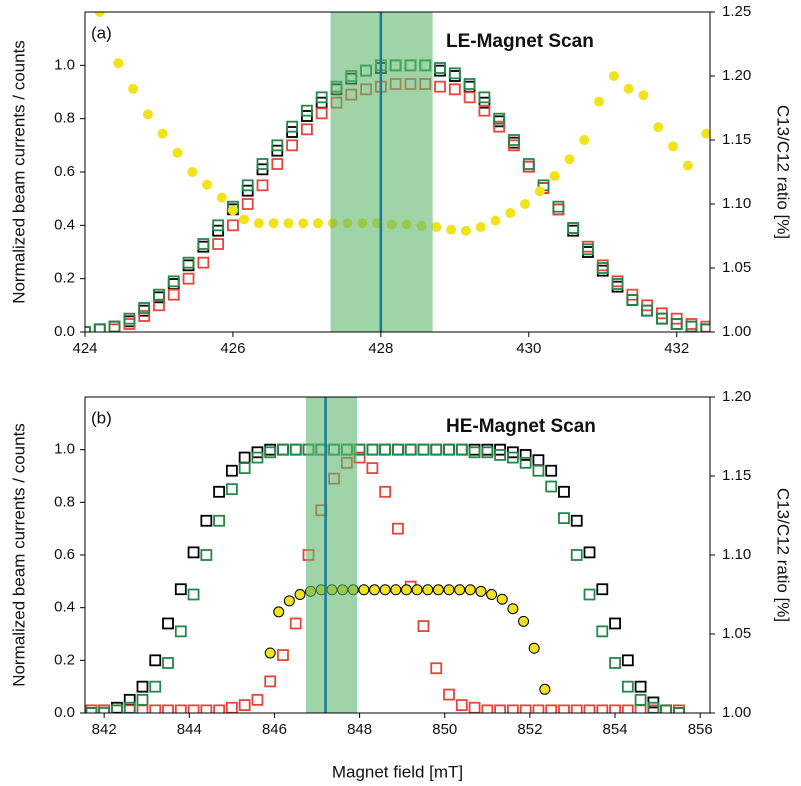 The width and height of the screenshot is (801, 786). I want to click on chart-title: LE-Magnet Scan, so click(520, 41).